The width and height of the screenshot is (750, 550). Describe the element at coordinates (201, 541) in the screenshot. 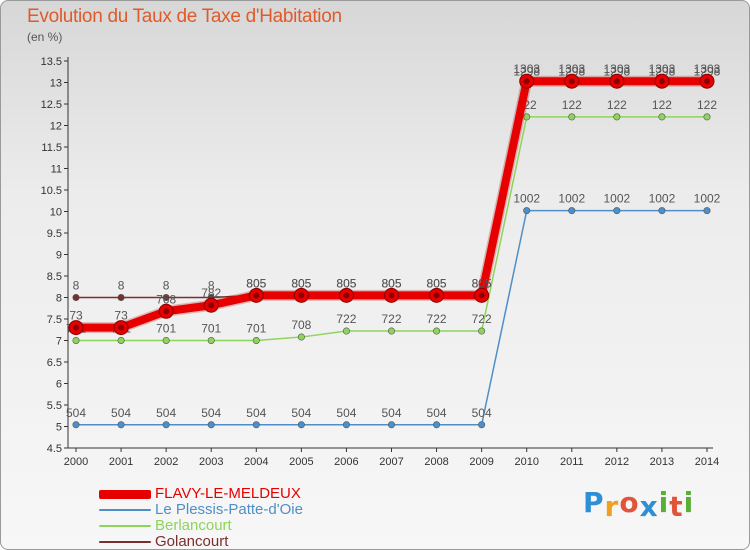

I see `legend-item: Golancourt` at that location.